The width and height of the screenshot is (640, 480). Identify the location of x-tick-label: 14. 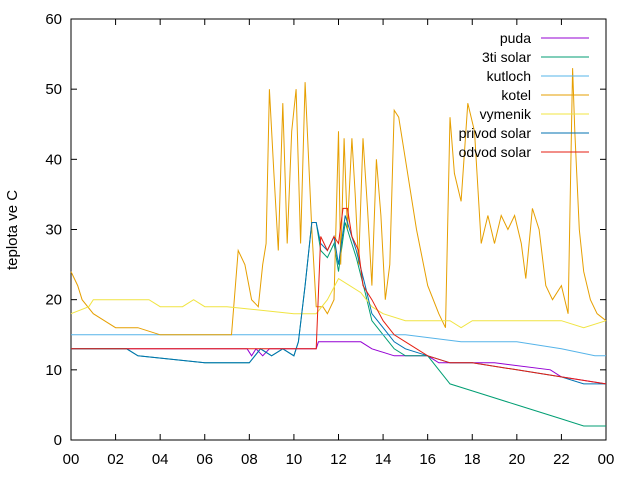
(383, 459).